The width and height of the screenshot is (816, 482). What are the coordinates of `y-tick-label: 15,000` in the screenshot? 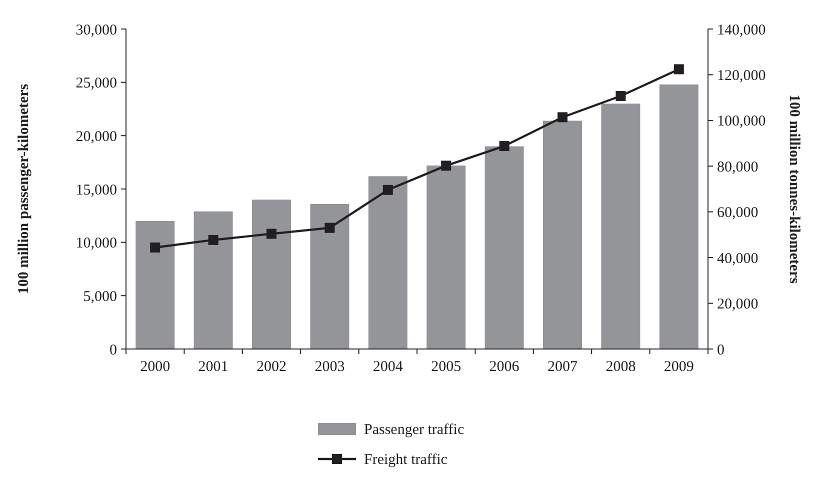 It's located at (96, 190).